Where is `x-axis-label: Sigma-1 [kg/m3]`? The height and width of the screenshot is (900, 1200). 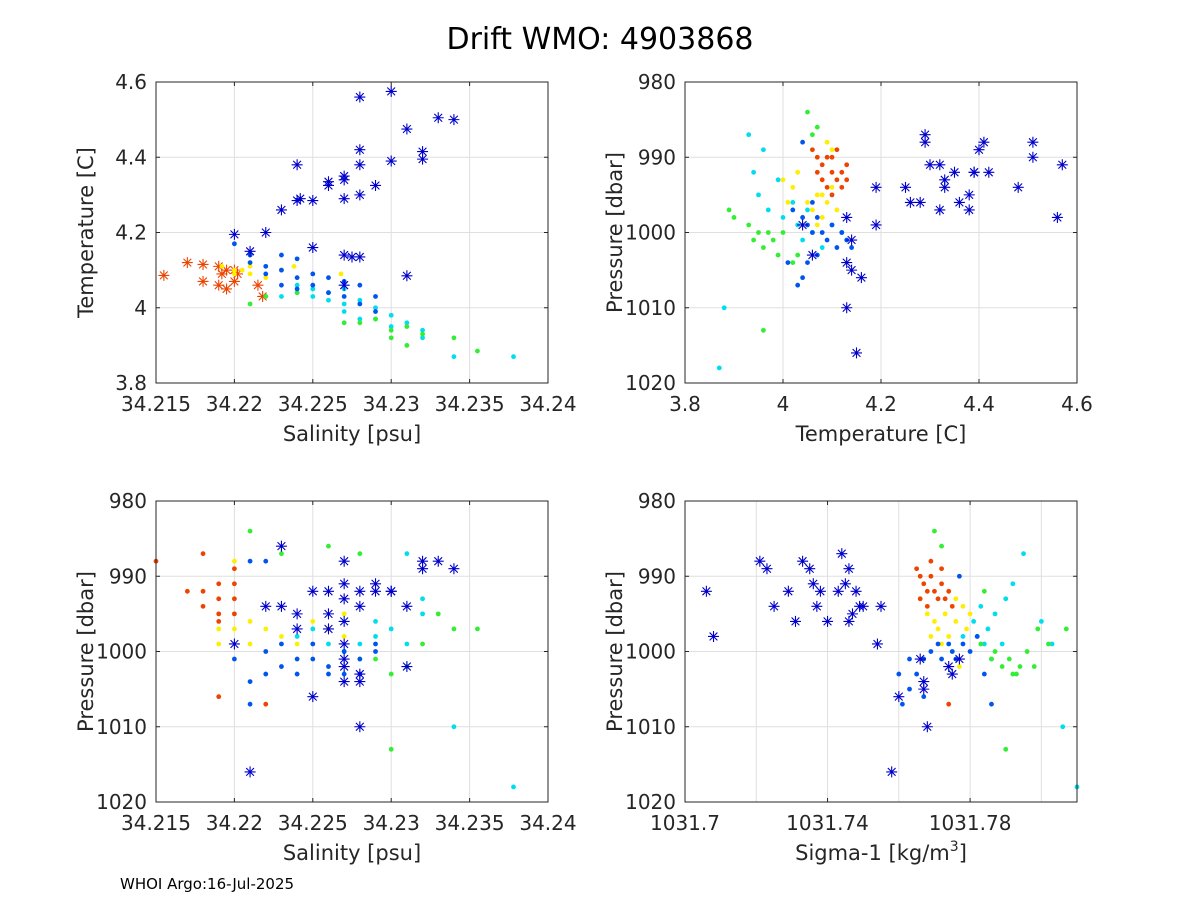 x-axis-label: Sigma-1 [kg/m3] is located at coordinates (881, 852).